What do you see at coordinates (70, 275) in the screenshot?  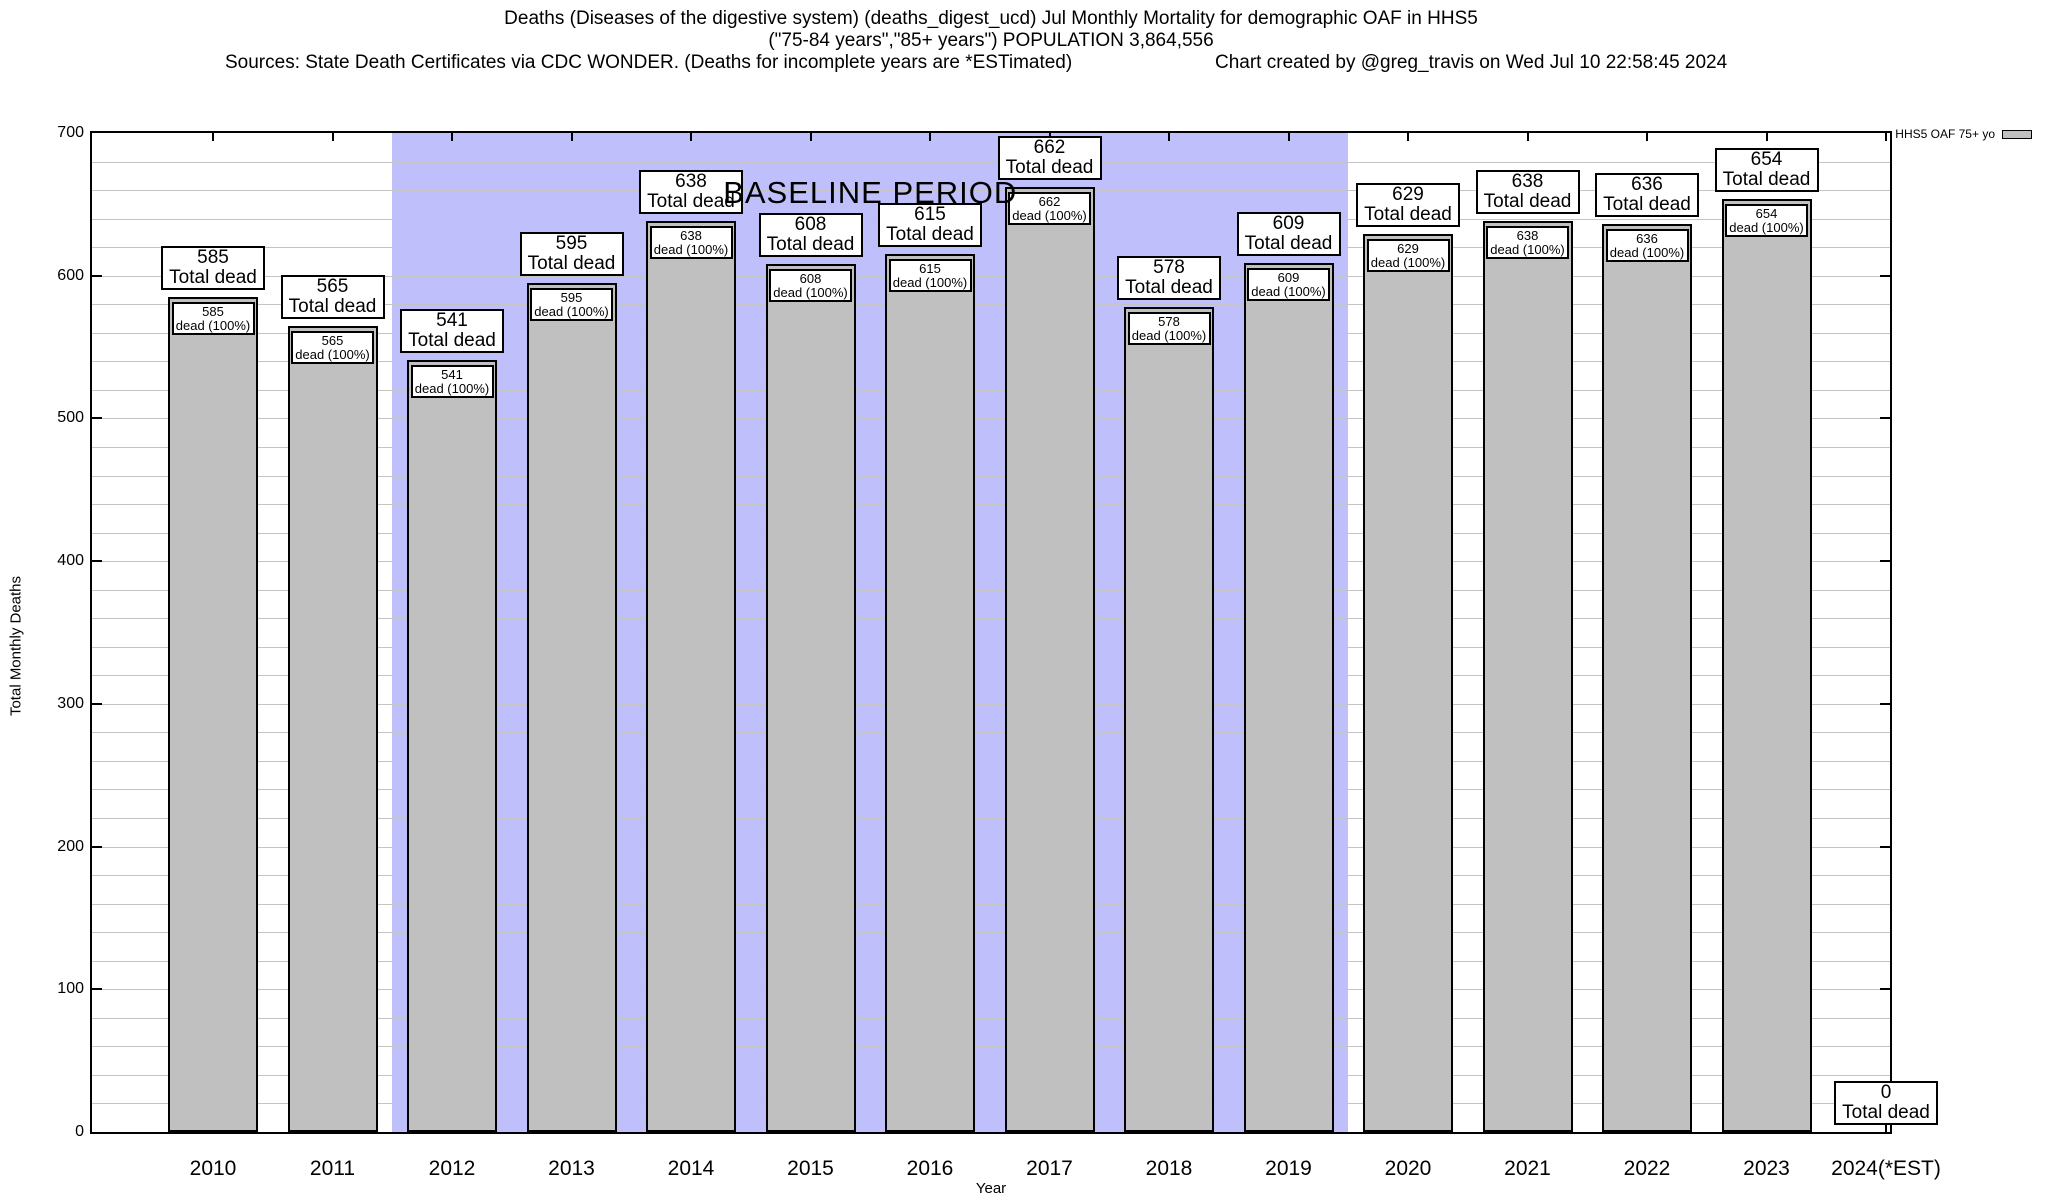 I see `y-tick-label: 600` at bounding box center [70, 275].